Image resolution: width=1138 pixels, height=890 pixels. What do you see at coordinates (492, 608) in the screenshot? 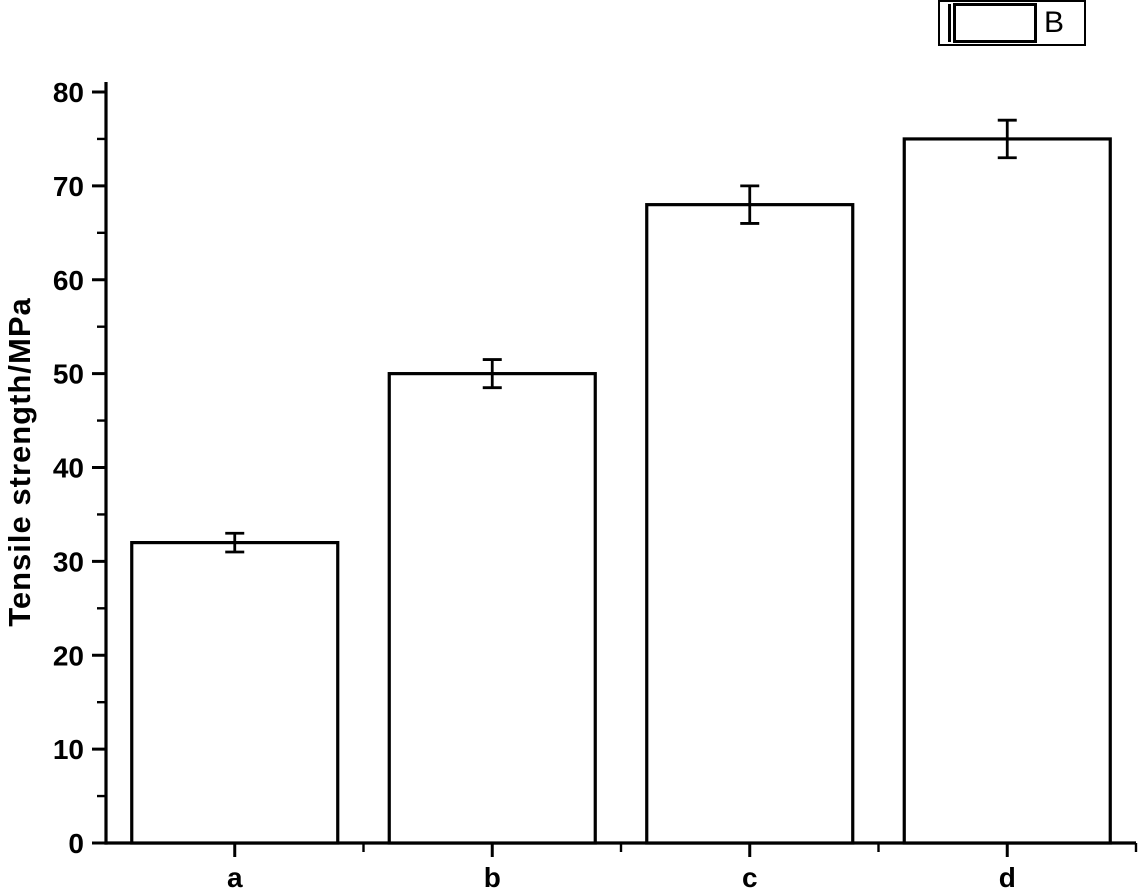
I see `bar-b` at bounding box center [492, 608].